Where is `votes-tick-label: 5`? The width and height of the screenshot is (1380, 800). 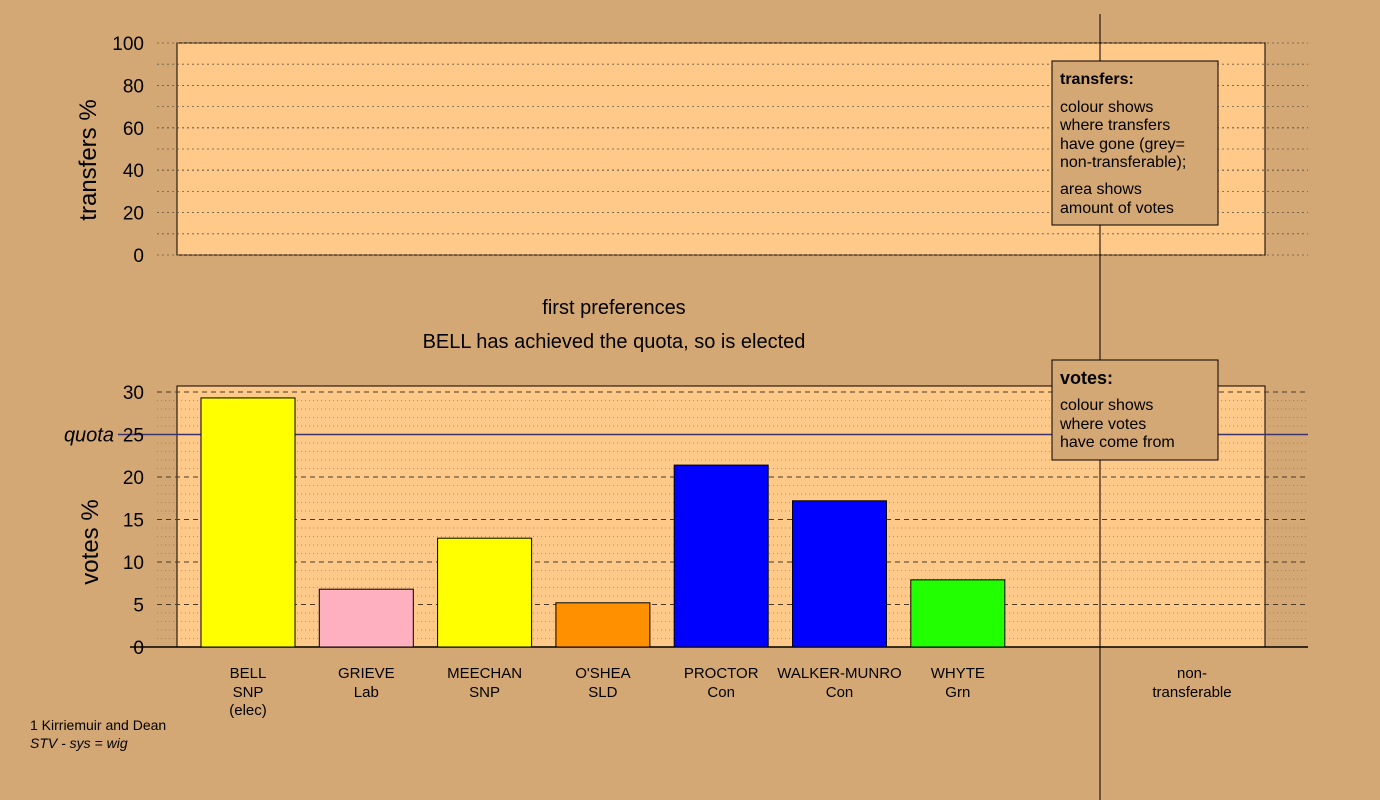 votes-tick-label: 5 is located at coordinates (138, 606).